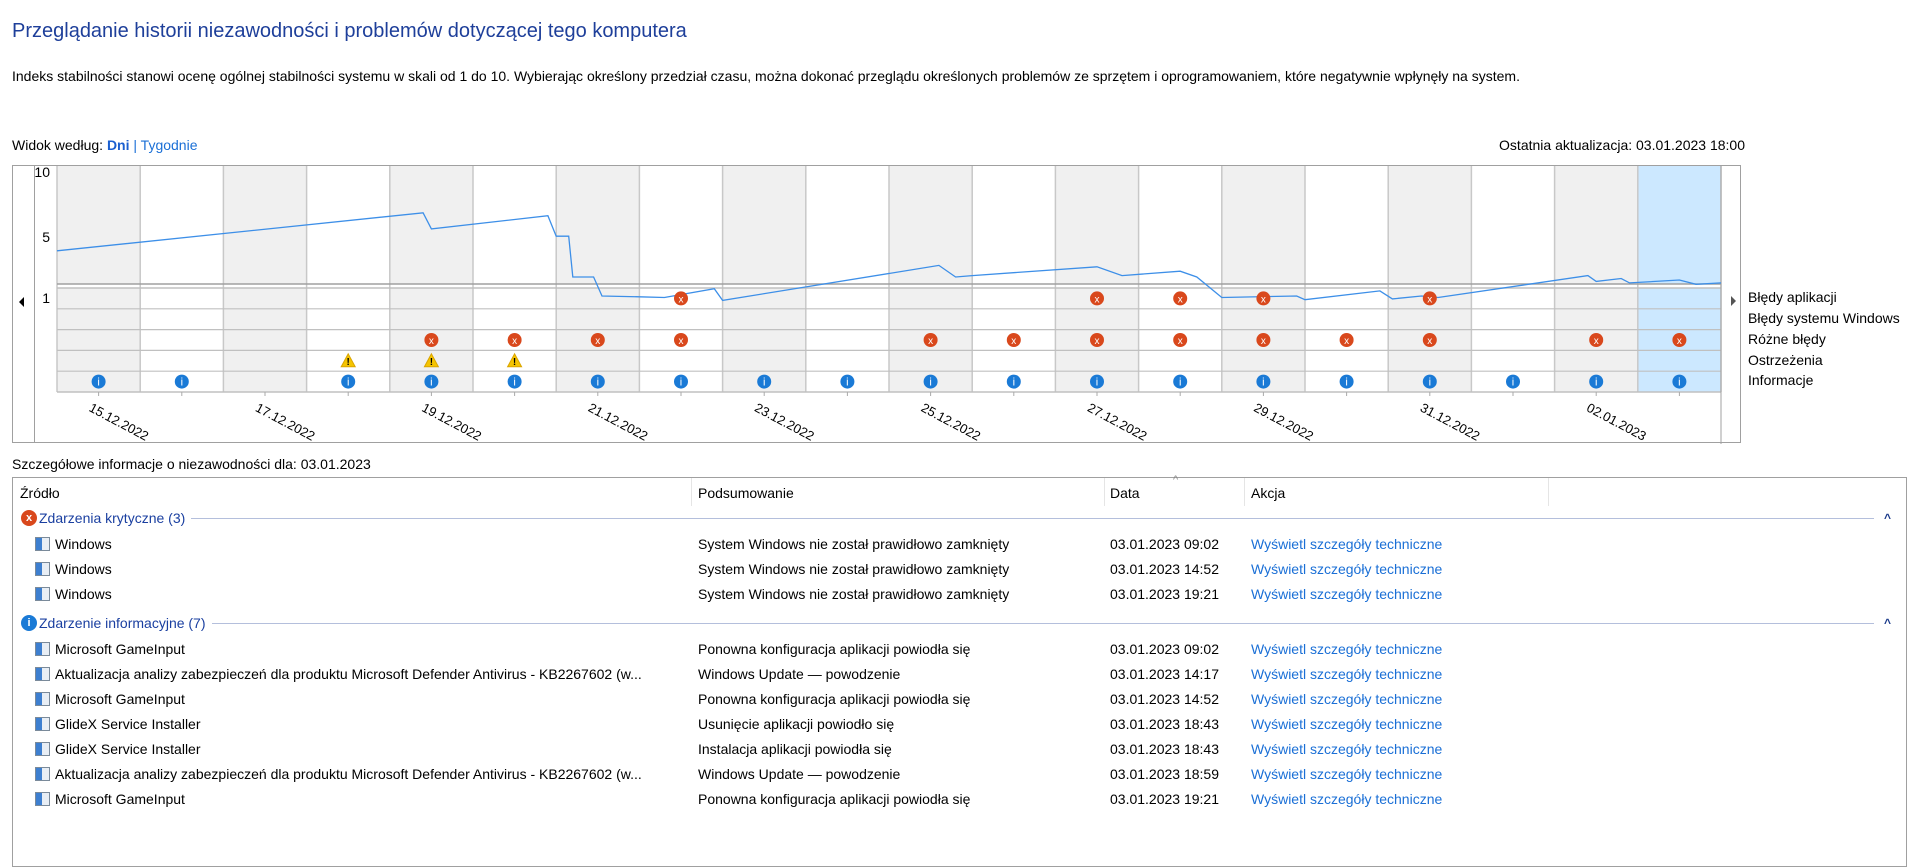 This screenshot has width=1913, height=868. What do you see at coordinates (40, 493) in the screenshot?
I see `column-header-source: Źródło` at bounding box center [40, 493].